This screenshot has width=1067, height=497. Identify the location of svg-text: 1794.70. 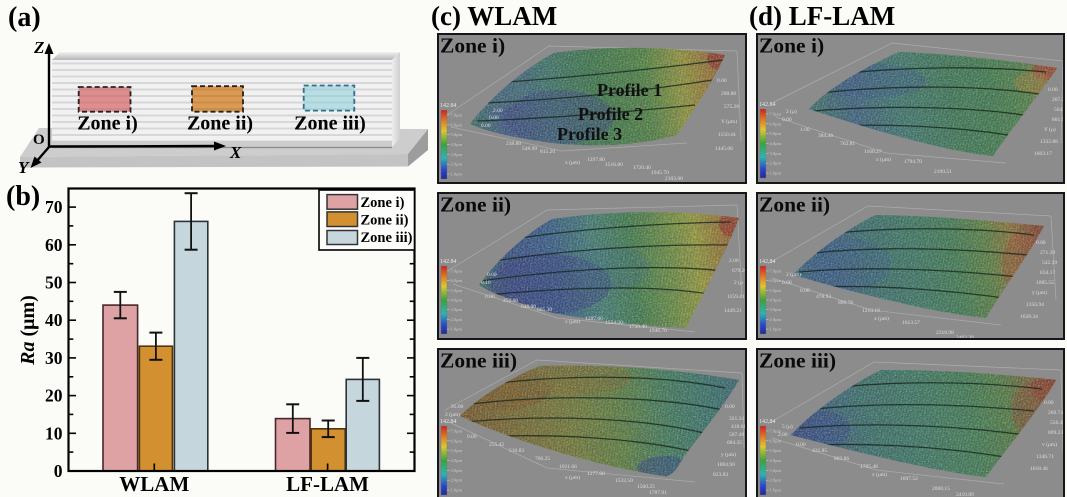
(913, 162).